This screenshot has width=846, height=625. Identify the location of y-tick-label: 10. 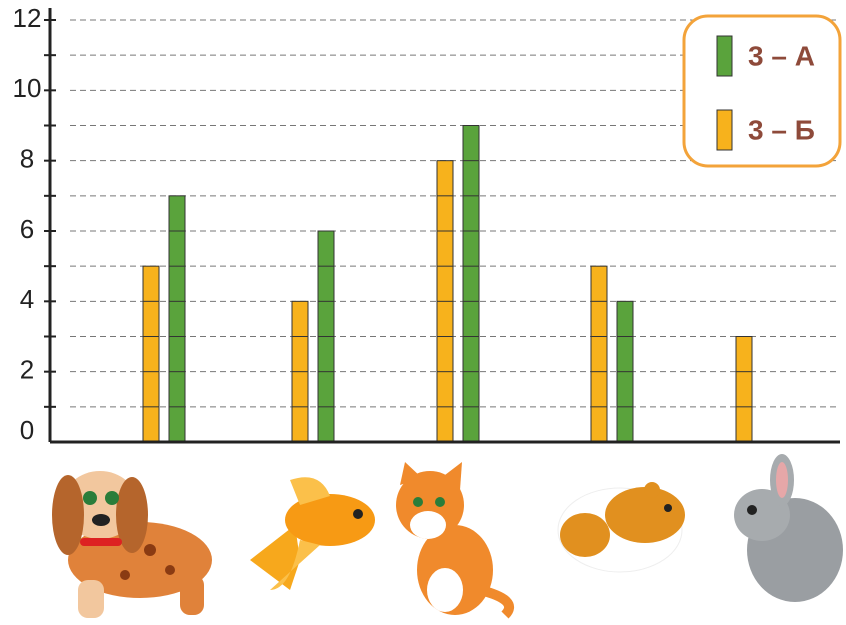
(27, 88).